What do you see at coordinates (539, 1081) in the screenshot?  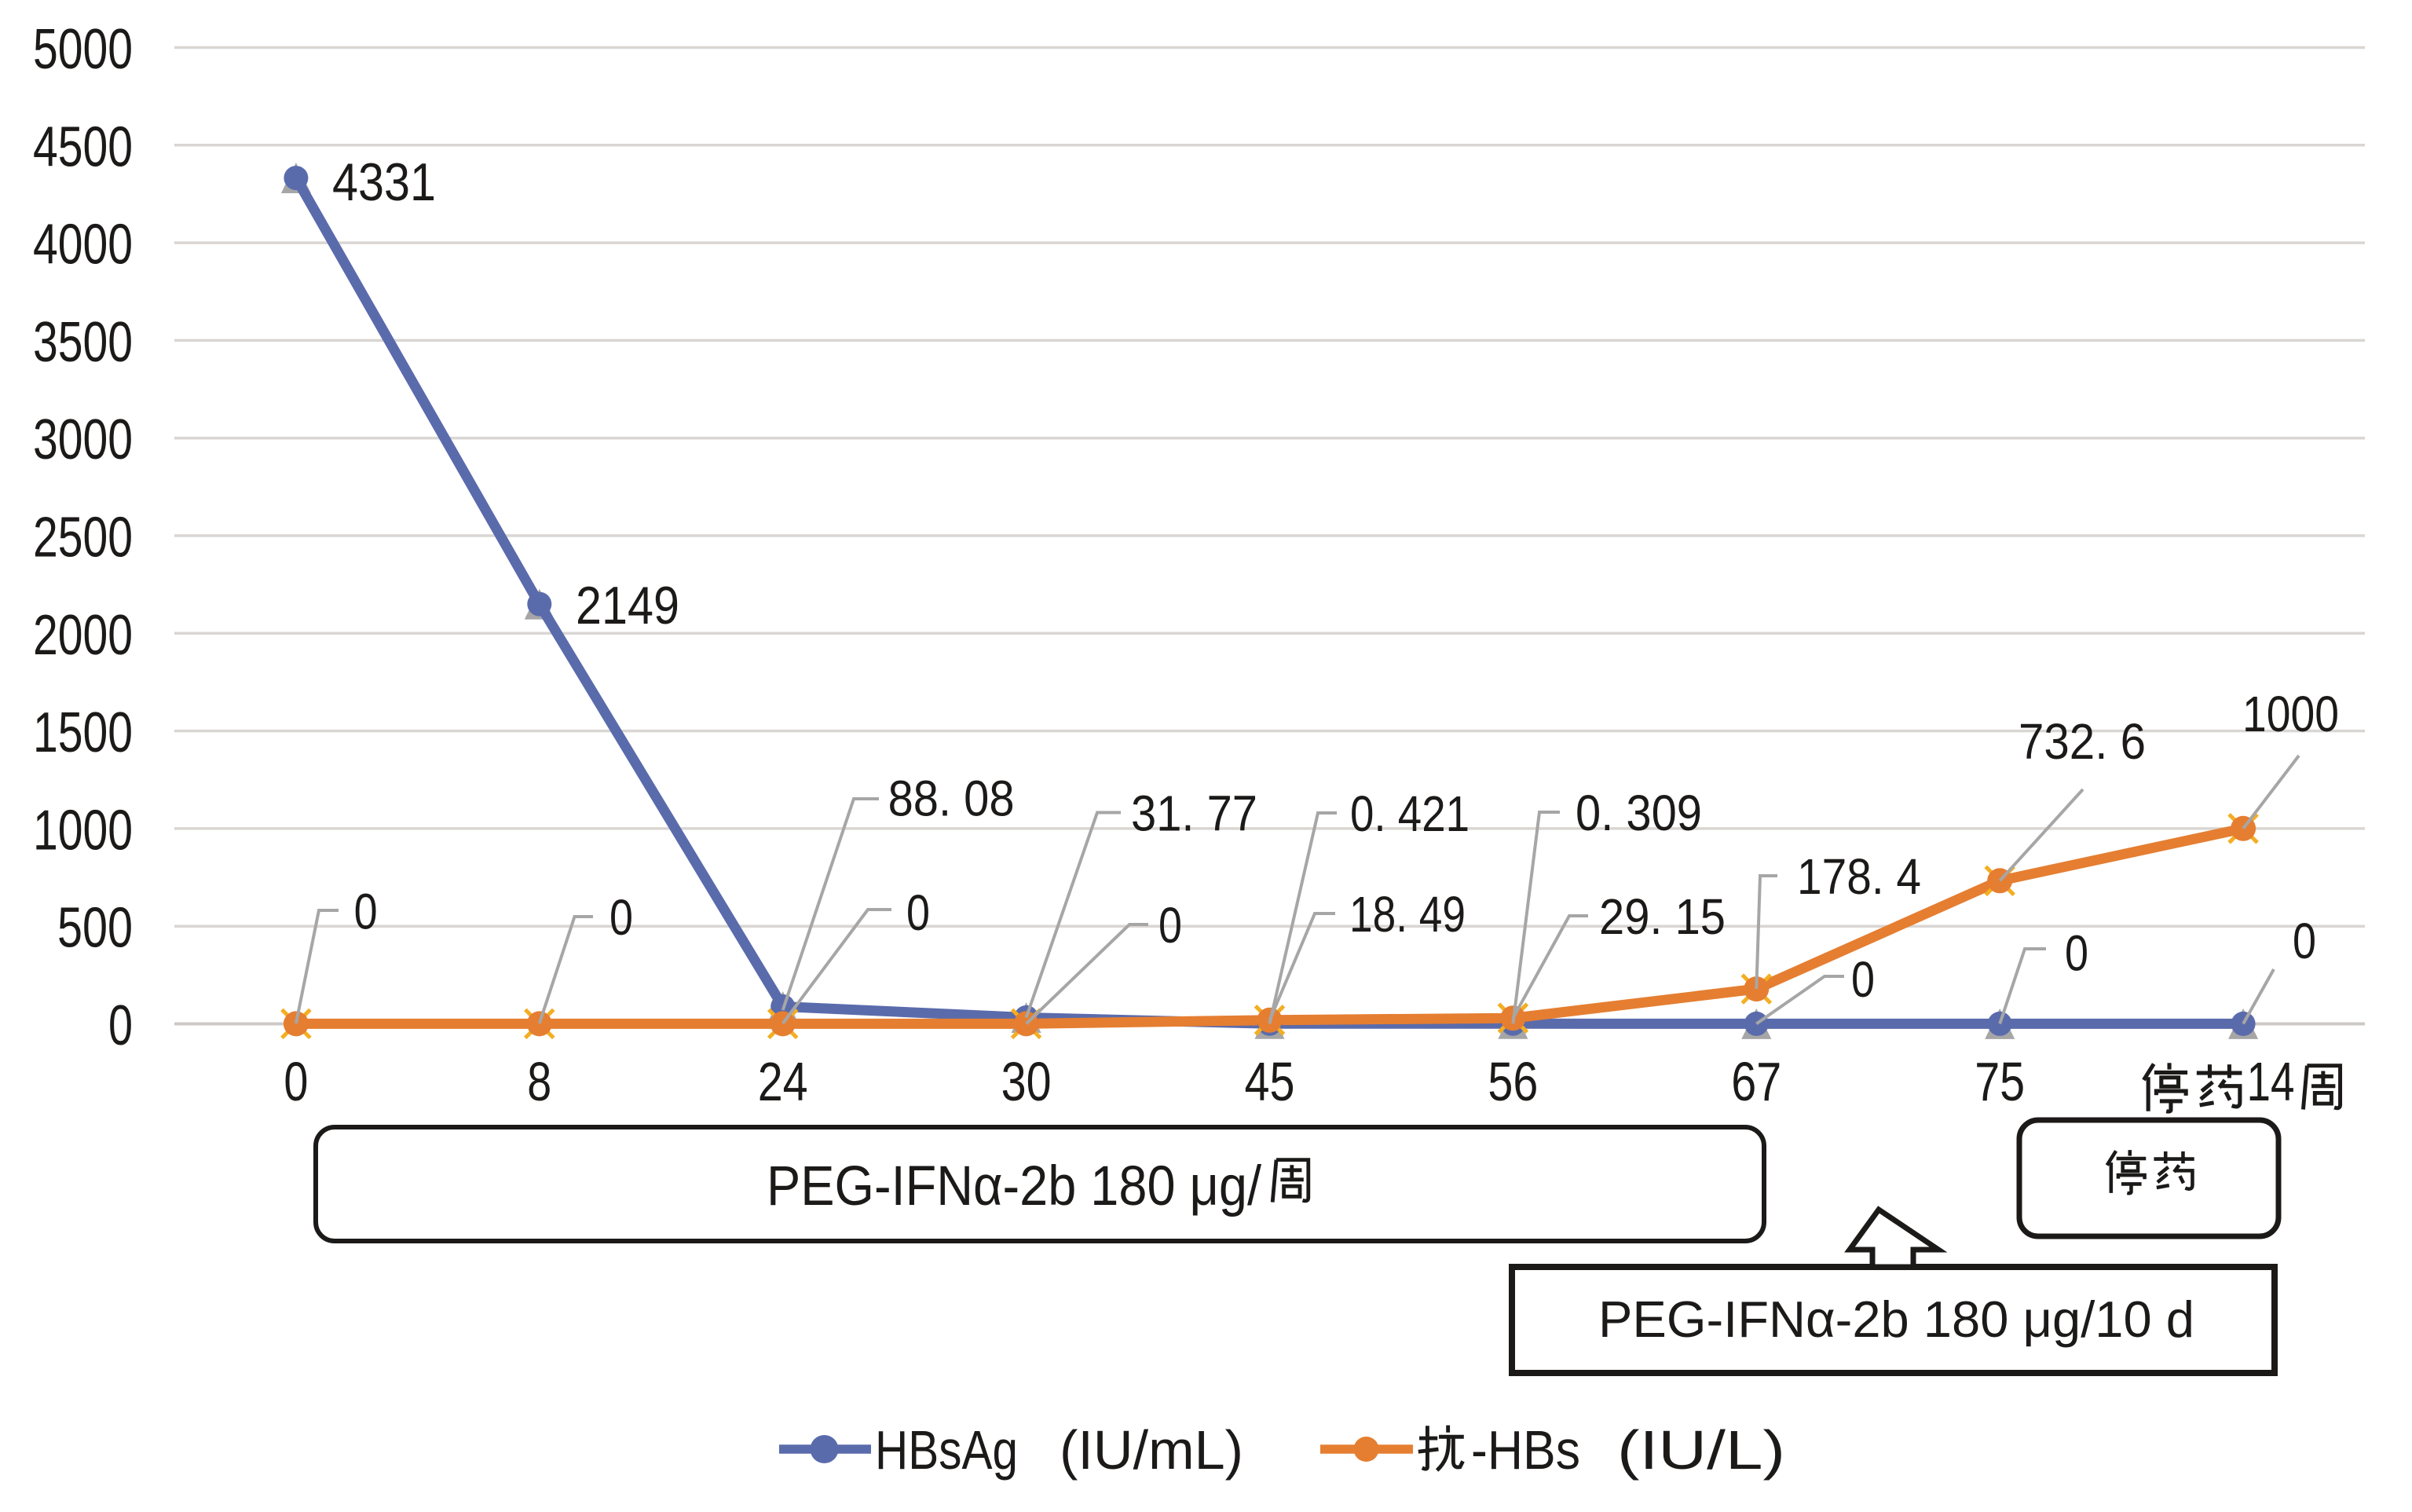 I see `svg-text: 8` at bounding box center [539, 1081].